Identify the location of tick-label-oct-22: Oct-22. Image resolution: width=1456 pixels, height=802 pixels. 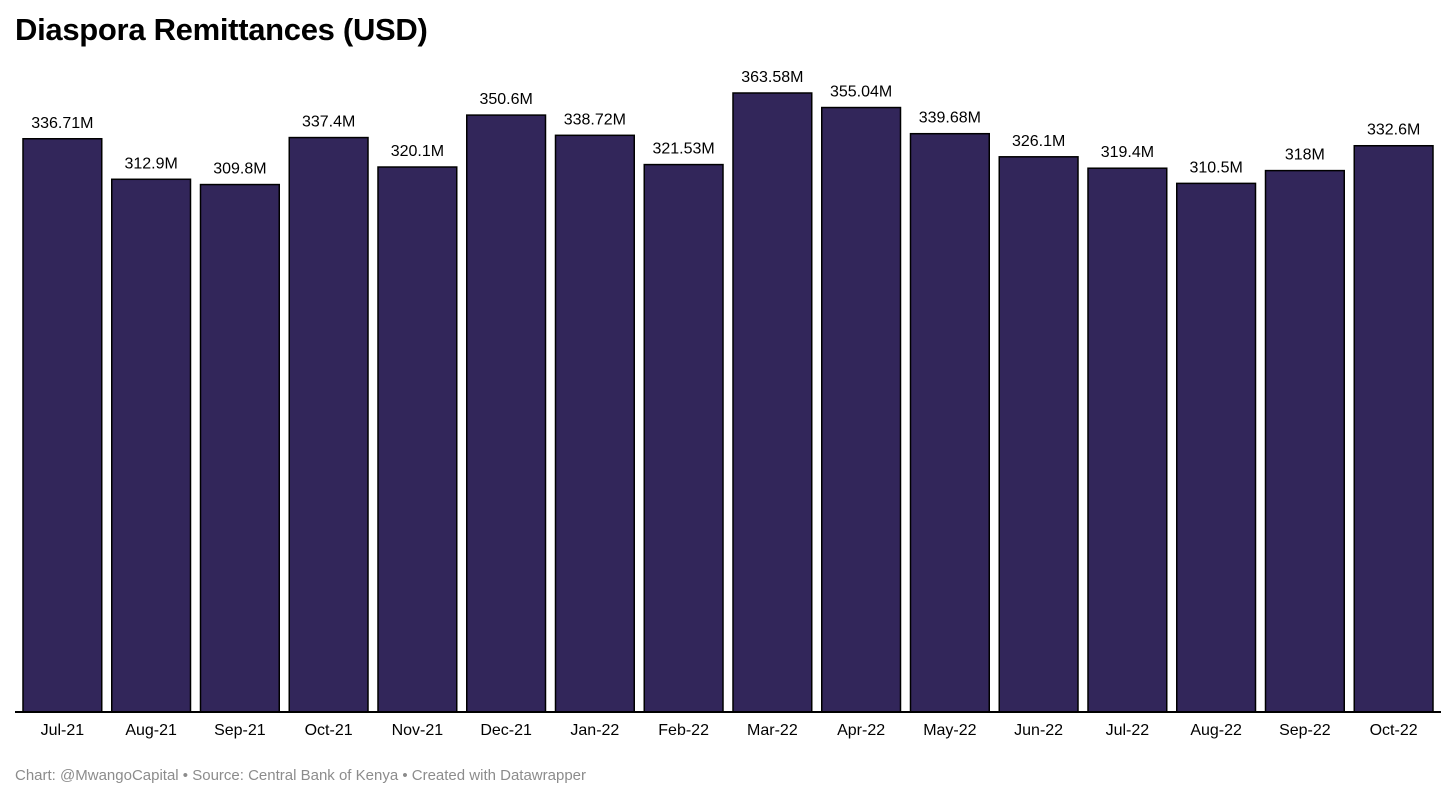
(1394, 730).